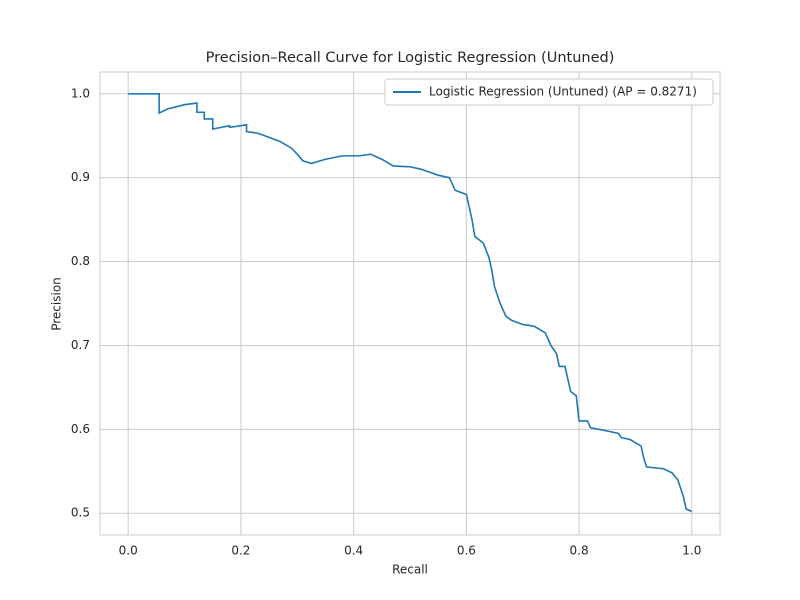 The height and width of the screenshot is (600, 800). I want to click on y-tick-label: 0.9, so click(80, 177).